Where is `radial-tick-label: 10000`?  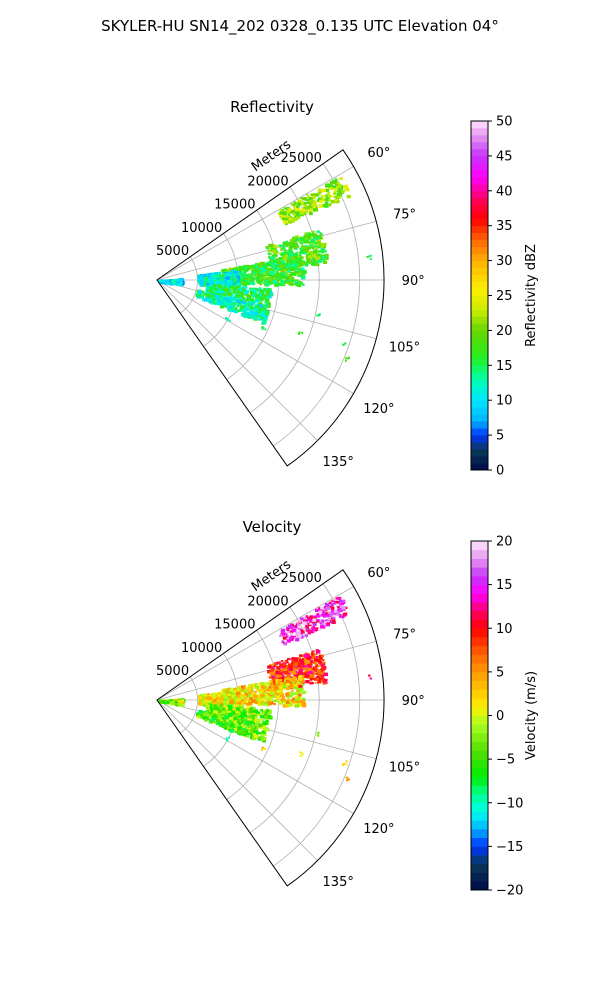 radial-tick-label: 10000 is located at coordinates (201, 228).